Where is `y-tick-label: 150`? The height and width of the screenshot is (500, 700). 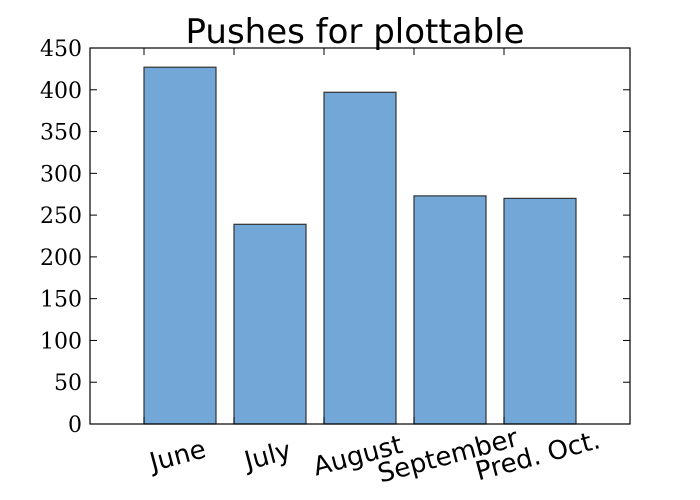
y-tick-label: 150 is located at coordinates (61, 300).